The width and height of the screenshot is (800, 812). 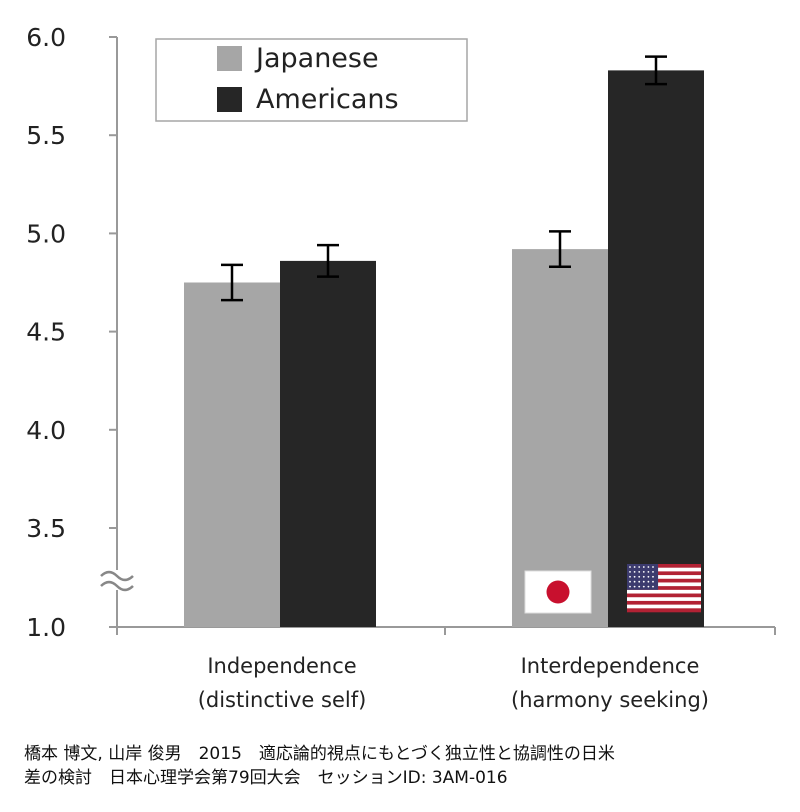 I want to click on japan-flag-icon, so click(x=558, y=592).